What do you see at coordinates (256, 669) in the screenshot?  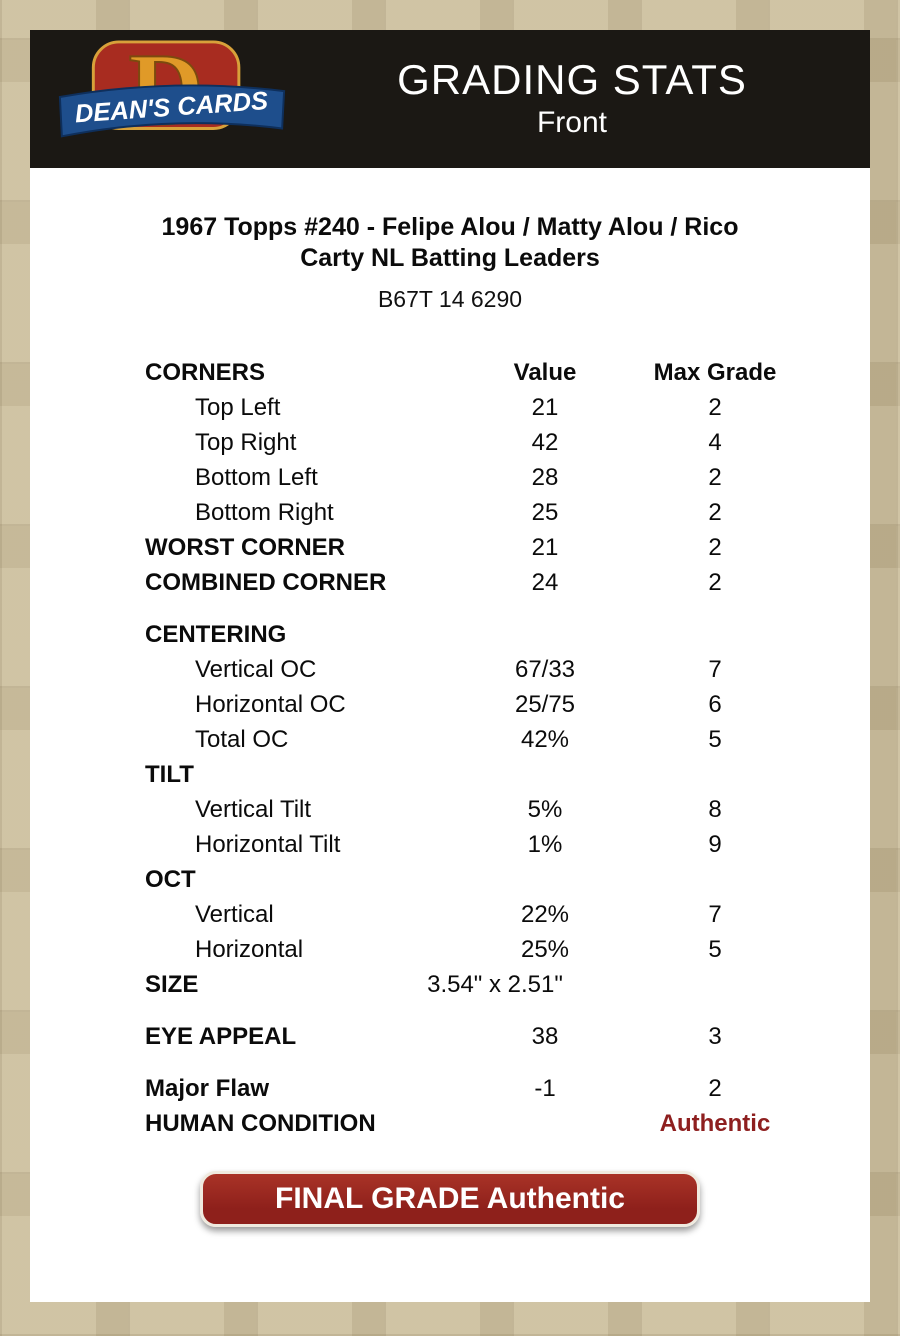 I see `row-label: Vertical OC` at bounding box center [256, 669].